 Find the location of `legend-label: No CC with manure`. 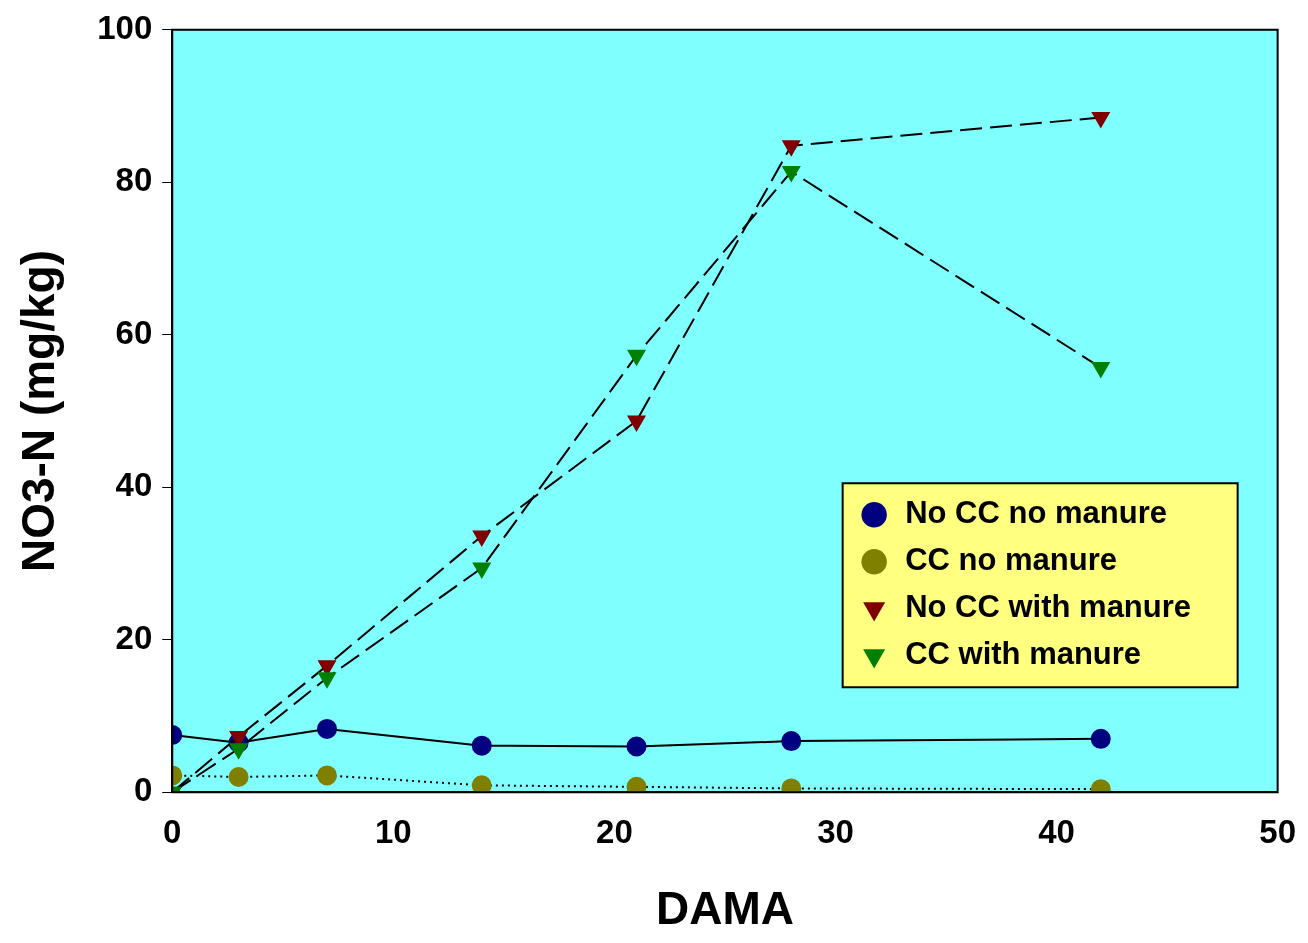

legend-label: No CC with manure is located at coordinates (1048, 607).